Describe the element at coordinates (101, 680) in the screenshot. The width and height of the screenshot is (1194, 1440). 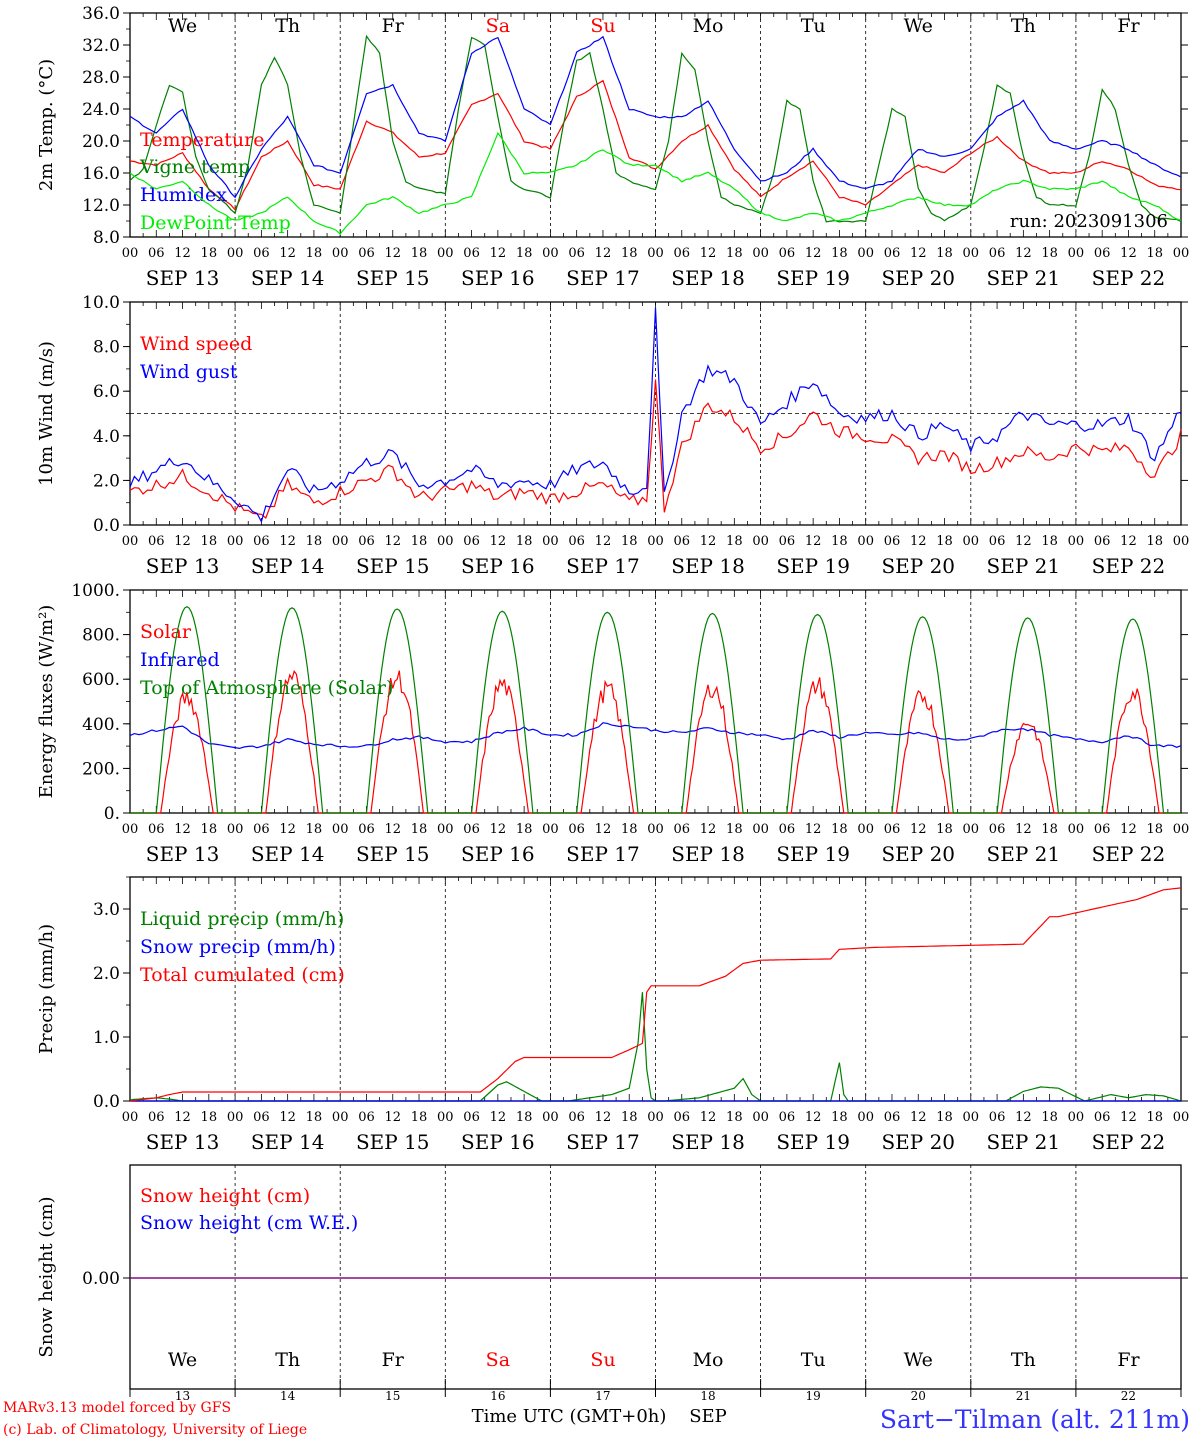
I see `y-tick-label: 600.` at that location.